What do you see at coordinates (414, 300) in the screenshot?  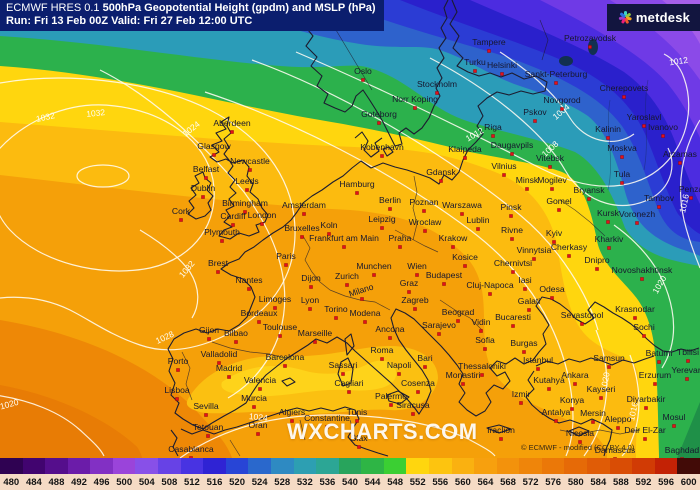 I see `city-label: Zagreb` at bounding box center [414, 300].